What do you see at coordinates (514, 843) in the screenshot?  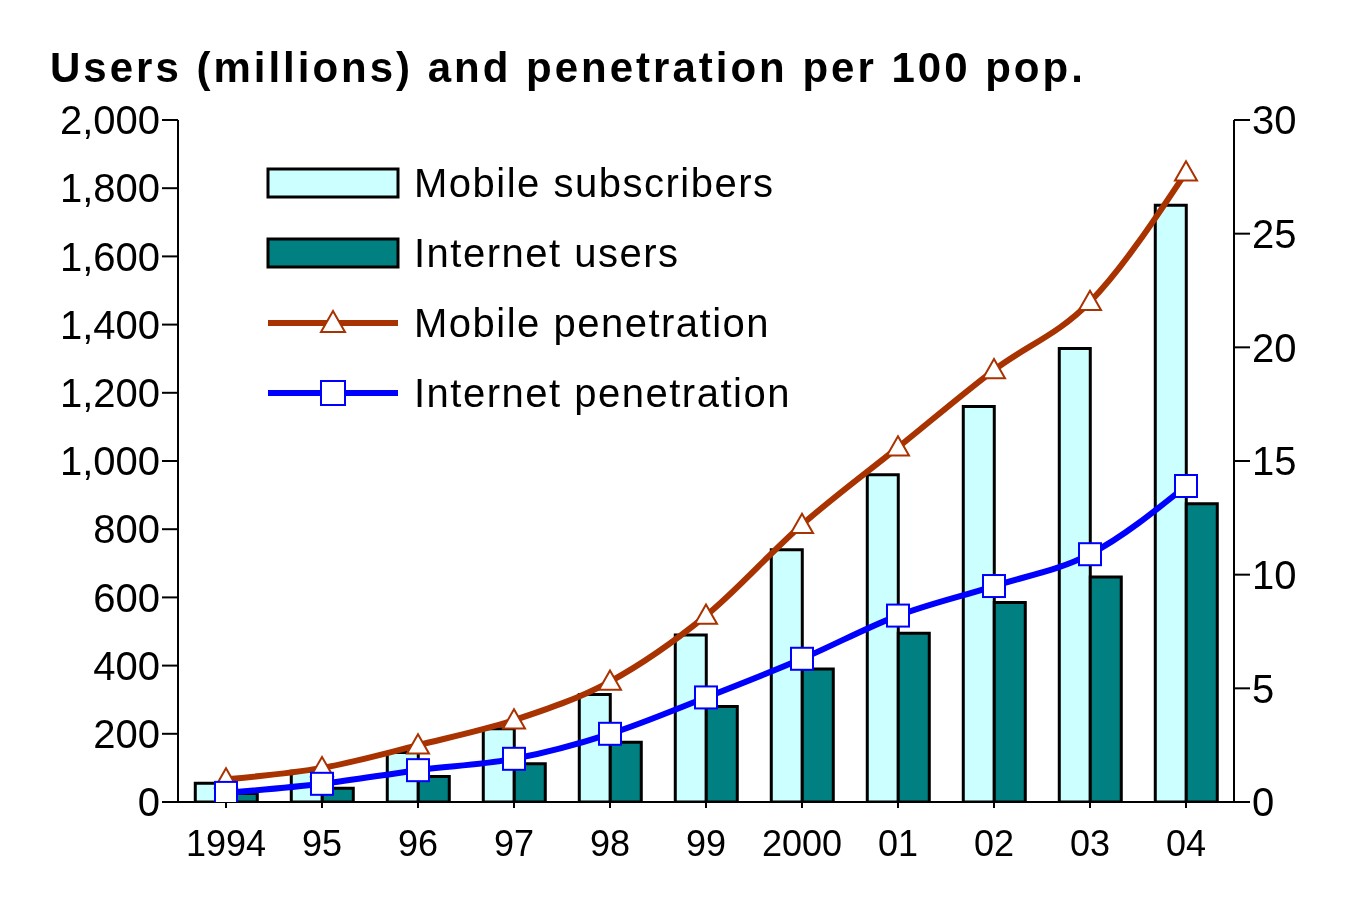 I see `x-tick-label: 97` at bounding box center [514, 843].